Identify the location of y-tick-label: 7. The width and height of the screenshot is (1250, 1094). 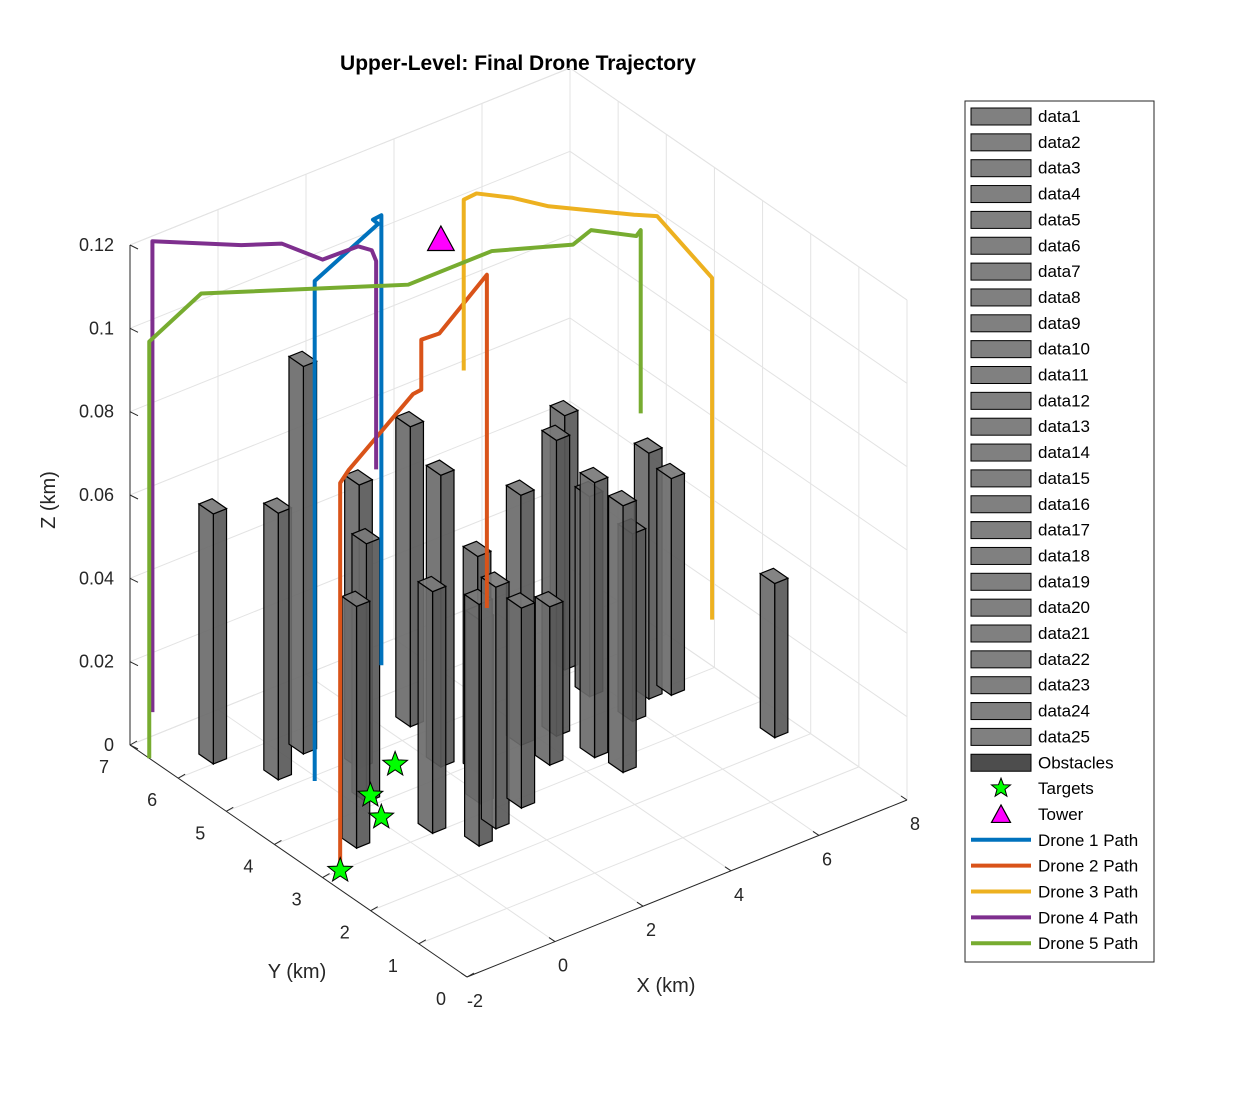
(104, 767).